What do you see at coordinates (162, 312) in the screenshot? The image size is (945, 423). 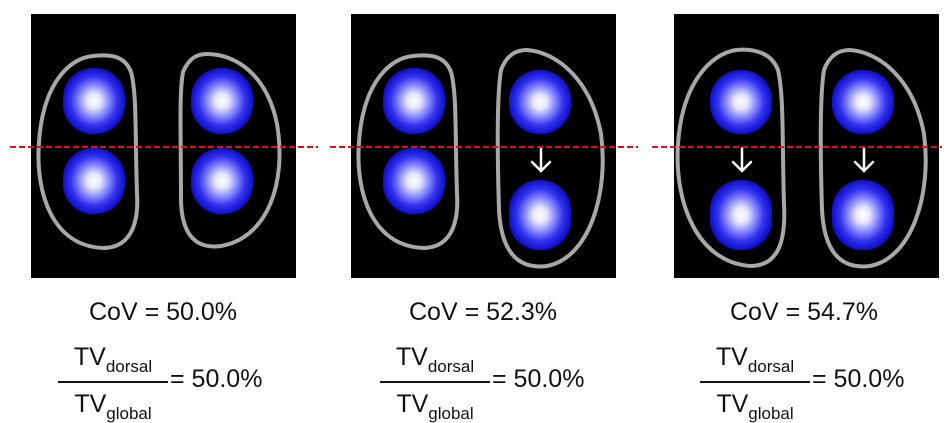 I see `cov-label: CoV = 50.0%` at bounding box center [162, 312].